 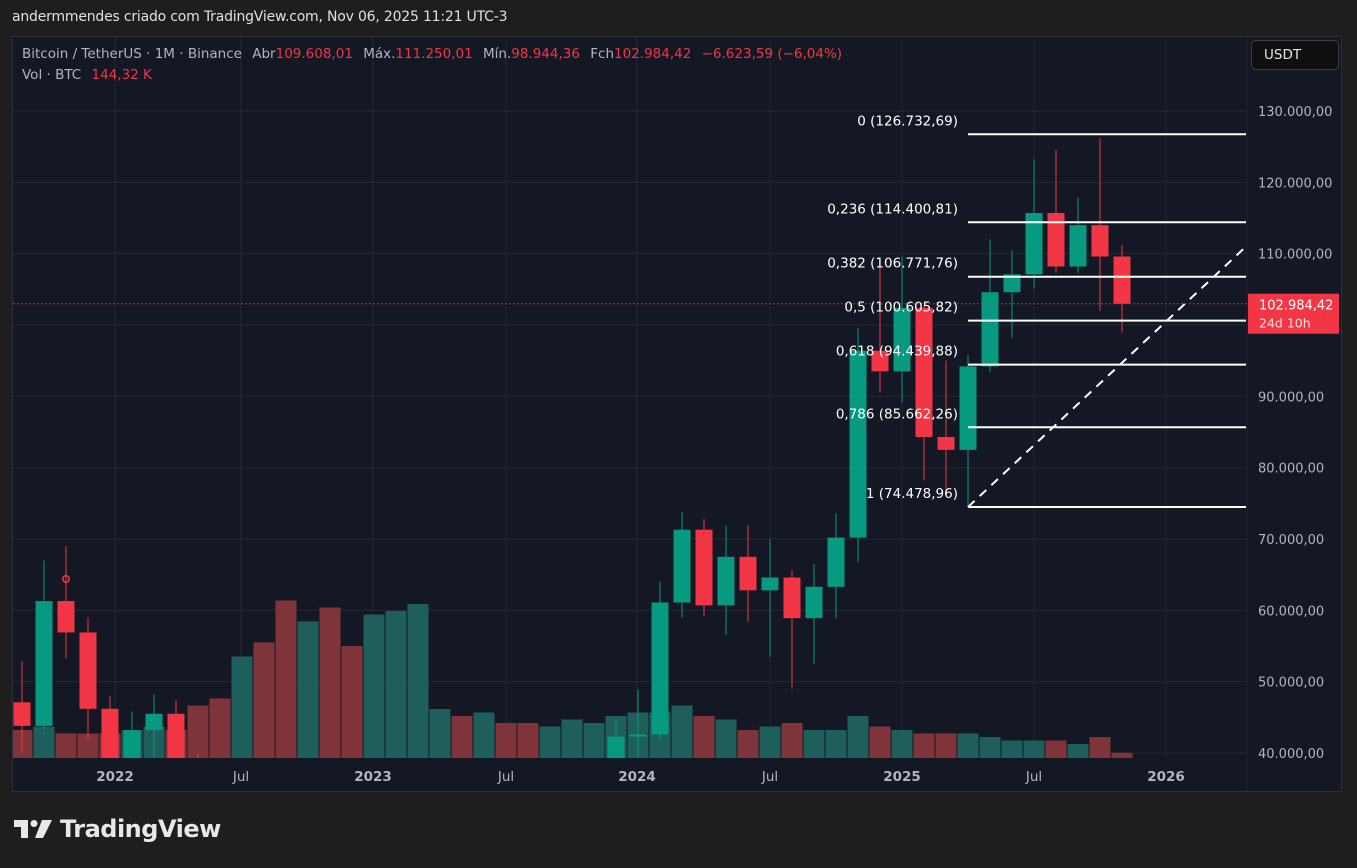 I want to click on volume-row: Vol · BTC 144,32 K, so click(x=432, y=75).